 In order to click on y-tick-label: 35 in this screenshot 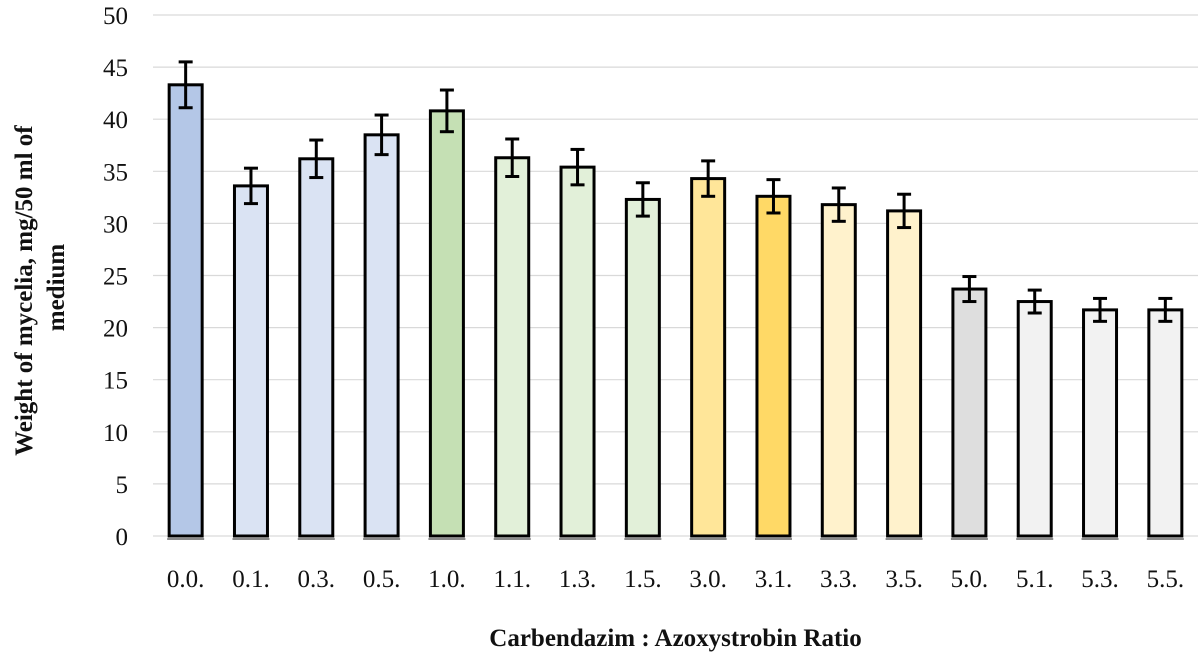, I will do `click(115, 172)`.